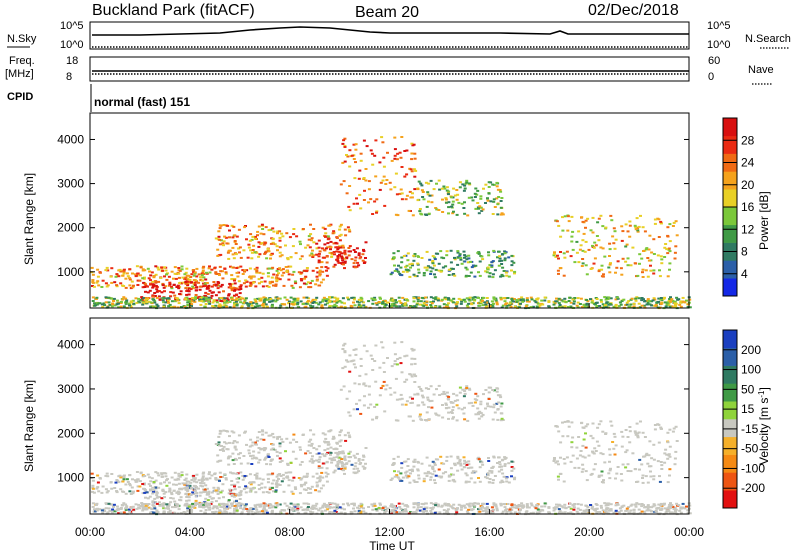 The image size is (800, 554). I want to click on power-colorbar-segment, so click(730, 198).